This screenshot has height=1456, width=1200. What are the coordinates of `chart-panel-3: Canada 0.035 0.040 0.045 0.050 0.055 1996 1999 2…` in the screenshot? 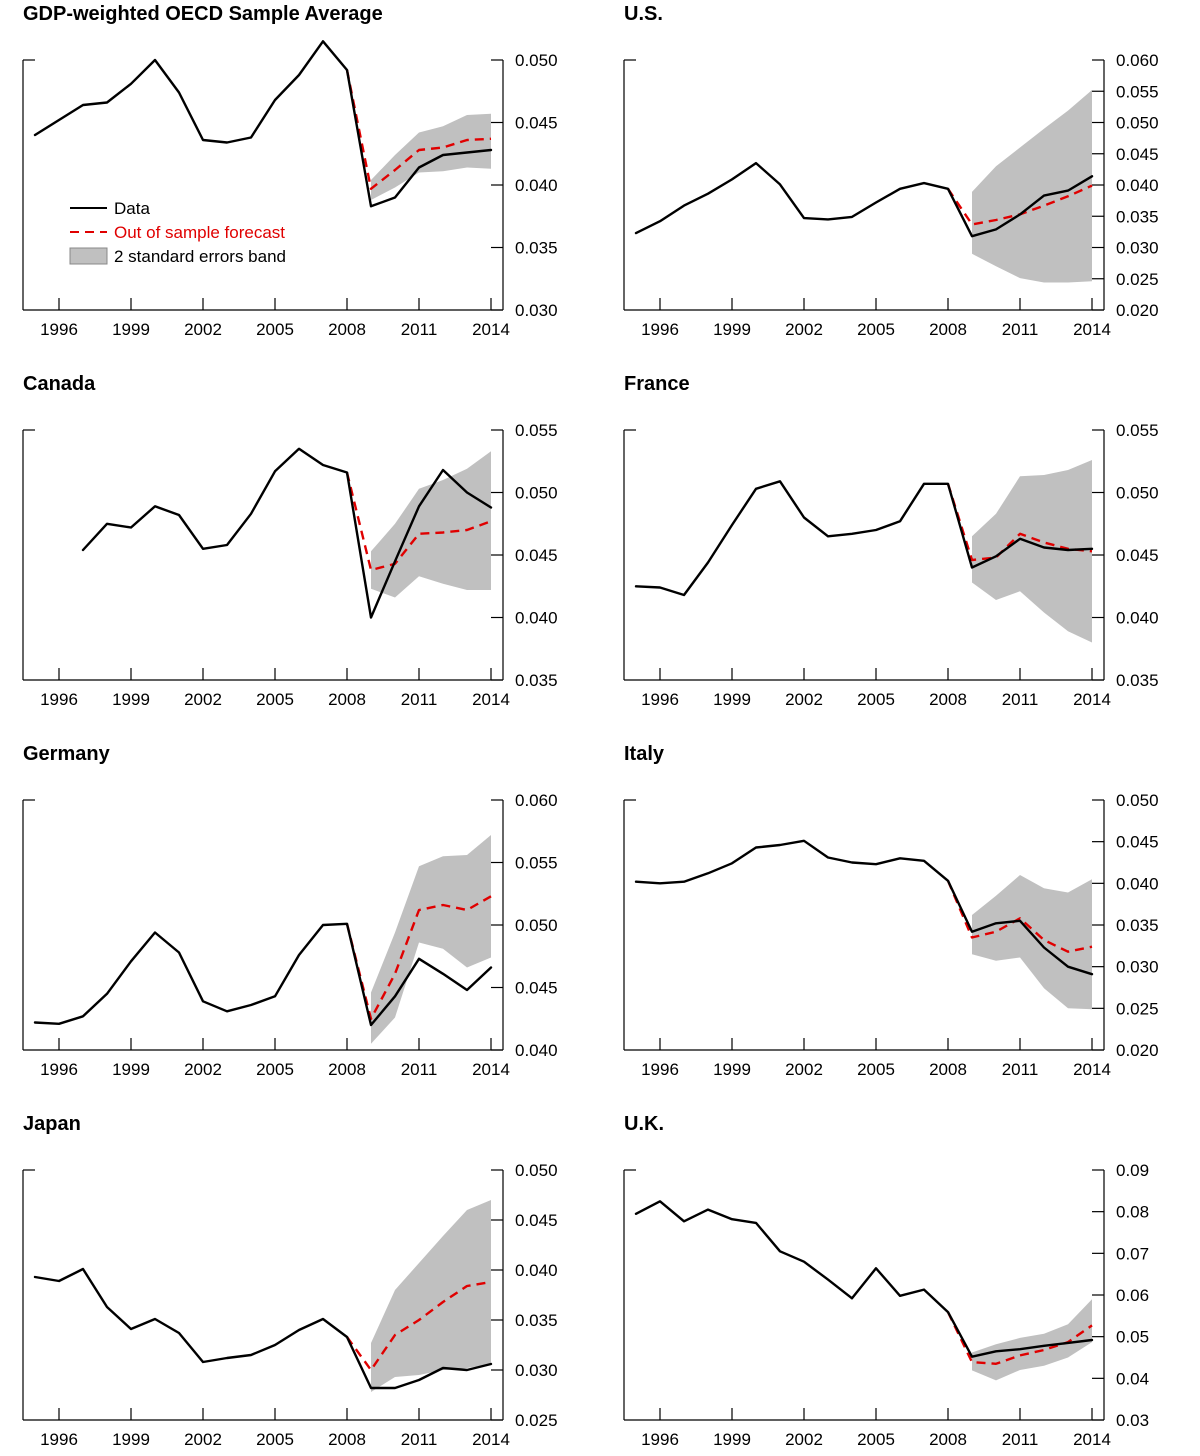 It's located at (290, 541).